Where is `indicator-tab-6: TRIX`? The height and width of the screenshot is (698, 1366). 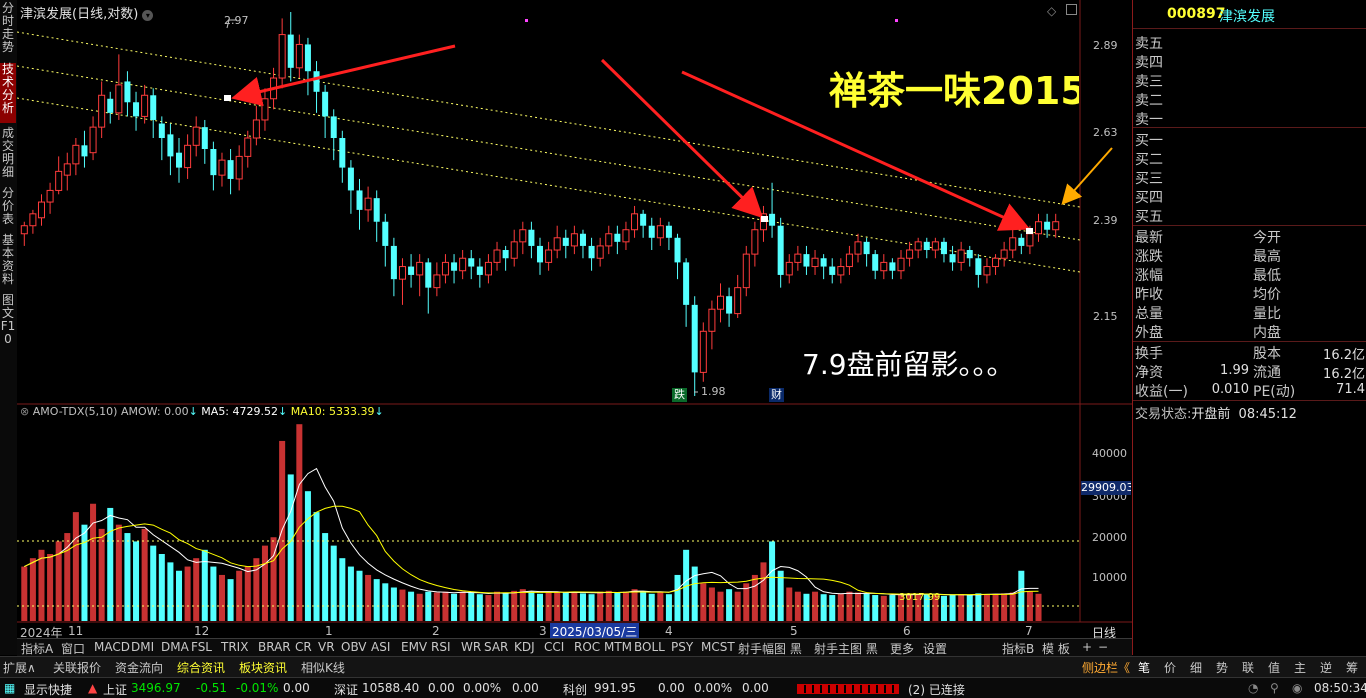
indicator-tab-6: TRIX is located at coordinates (235, 647).